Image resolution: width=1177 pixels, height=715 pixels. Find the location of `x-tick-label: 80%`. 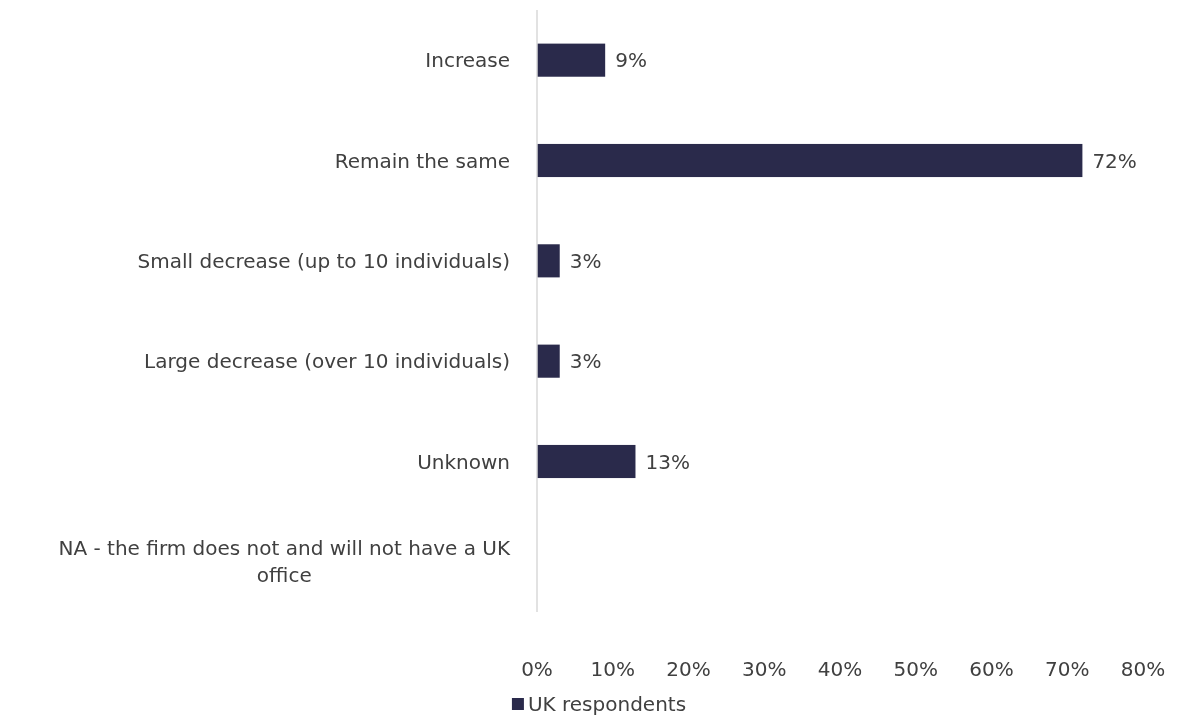

x-tick-label: 80% is located at coordinates (1143, 669).